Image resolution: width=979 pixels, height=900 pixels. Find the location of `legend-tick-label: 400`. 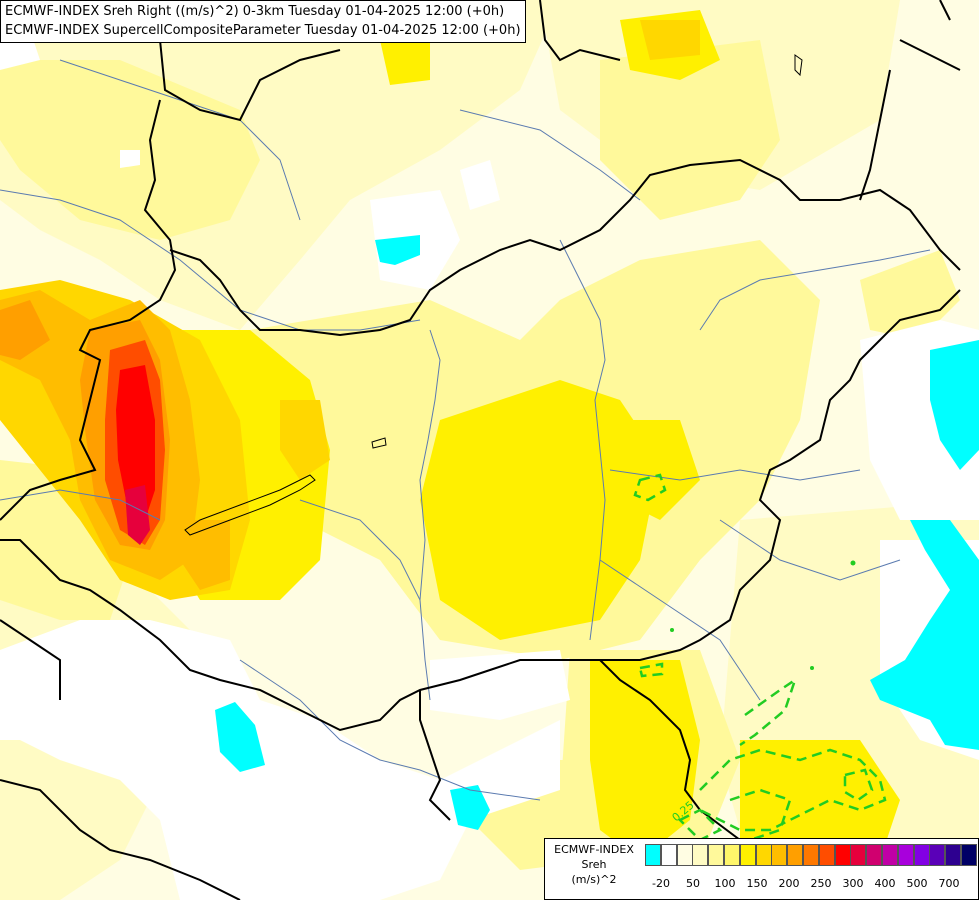

legend-tick-label: 400 is located at coordinates (885, 883).